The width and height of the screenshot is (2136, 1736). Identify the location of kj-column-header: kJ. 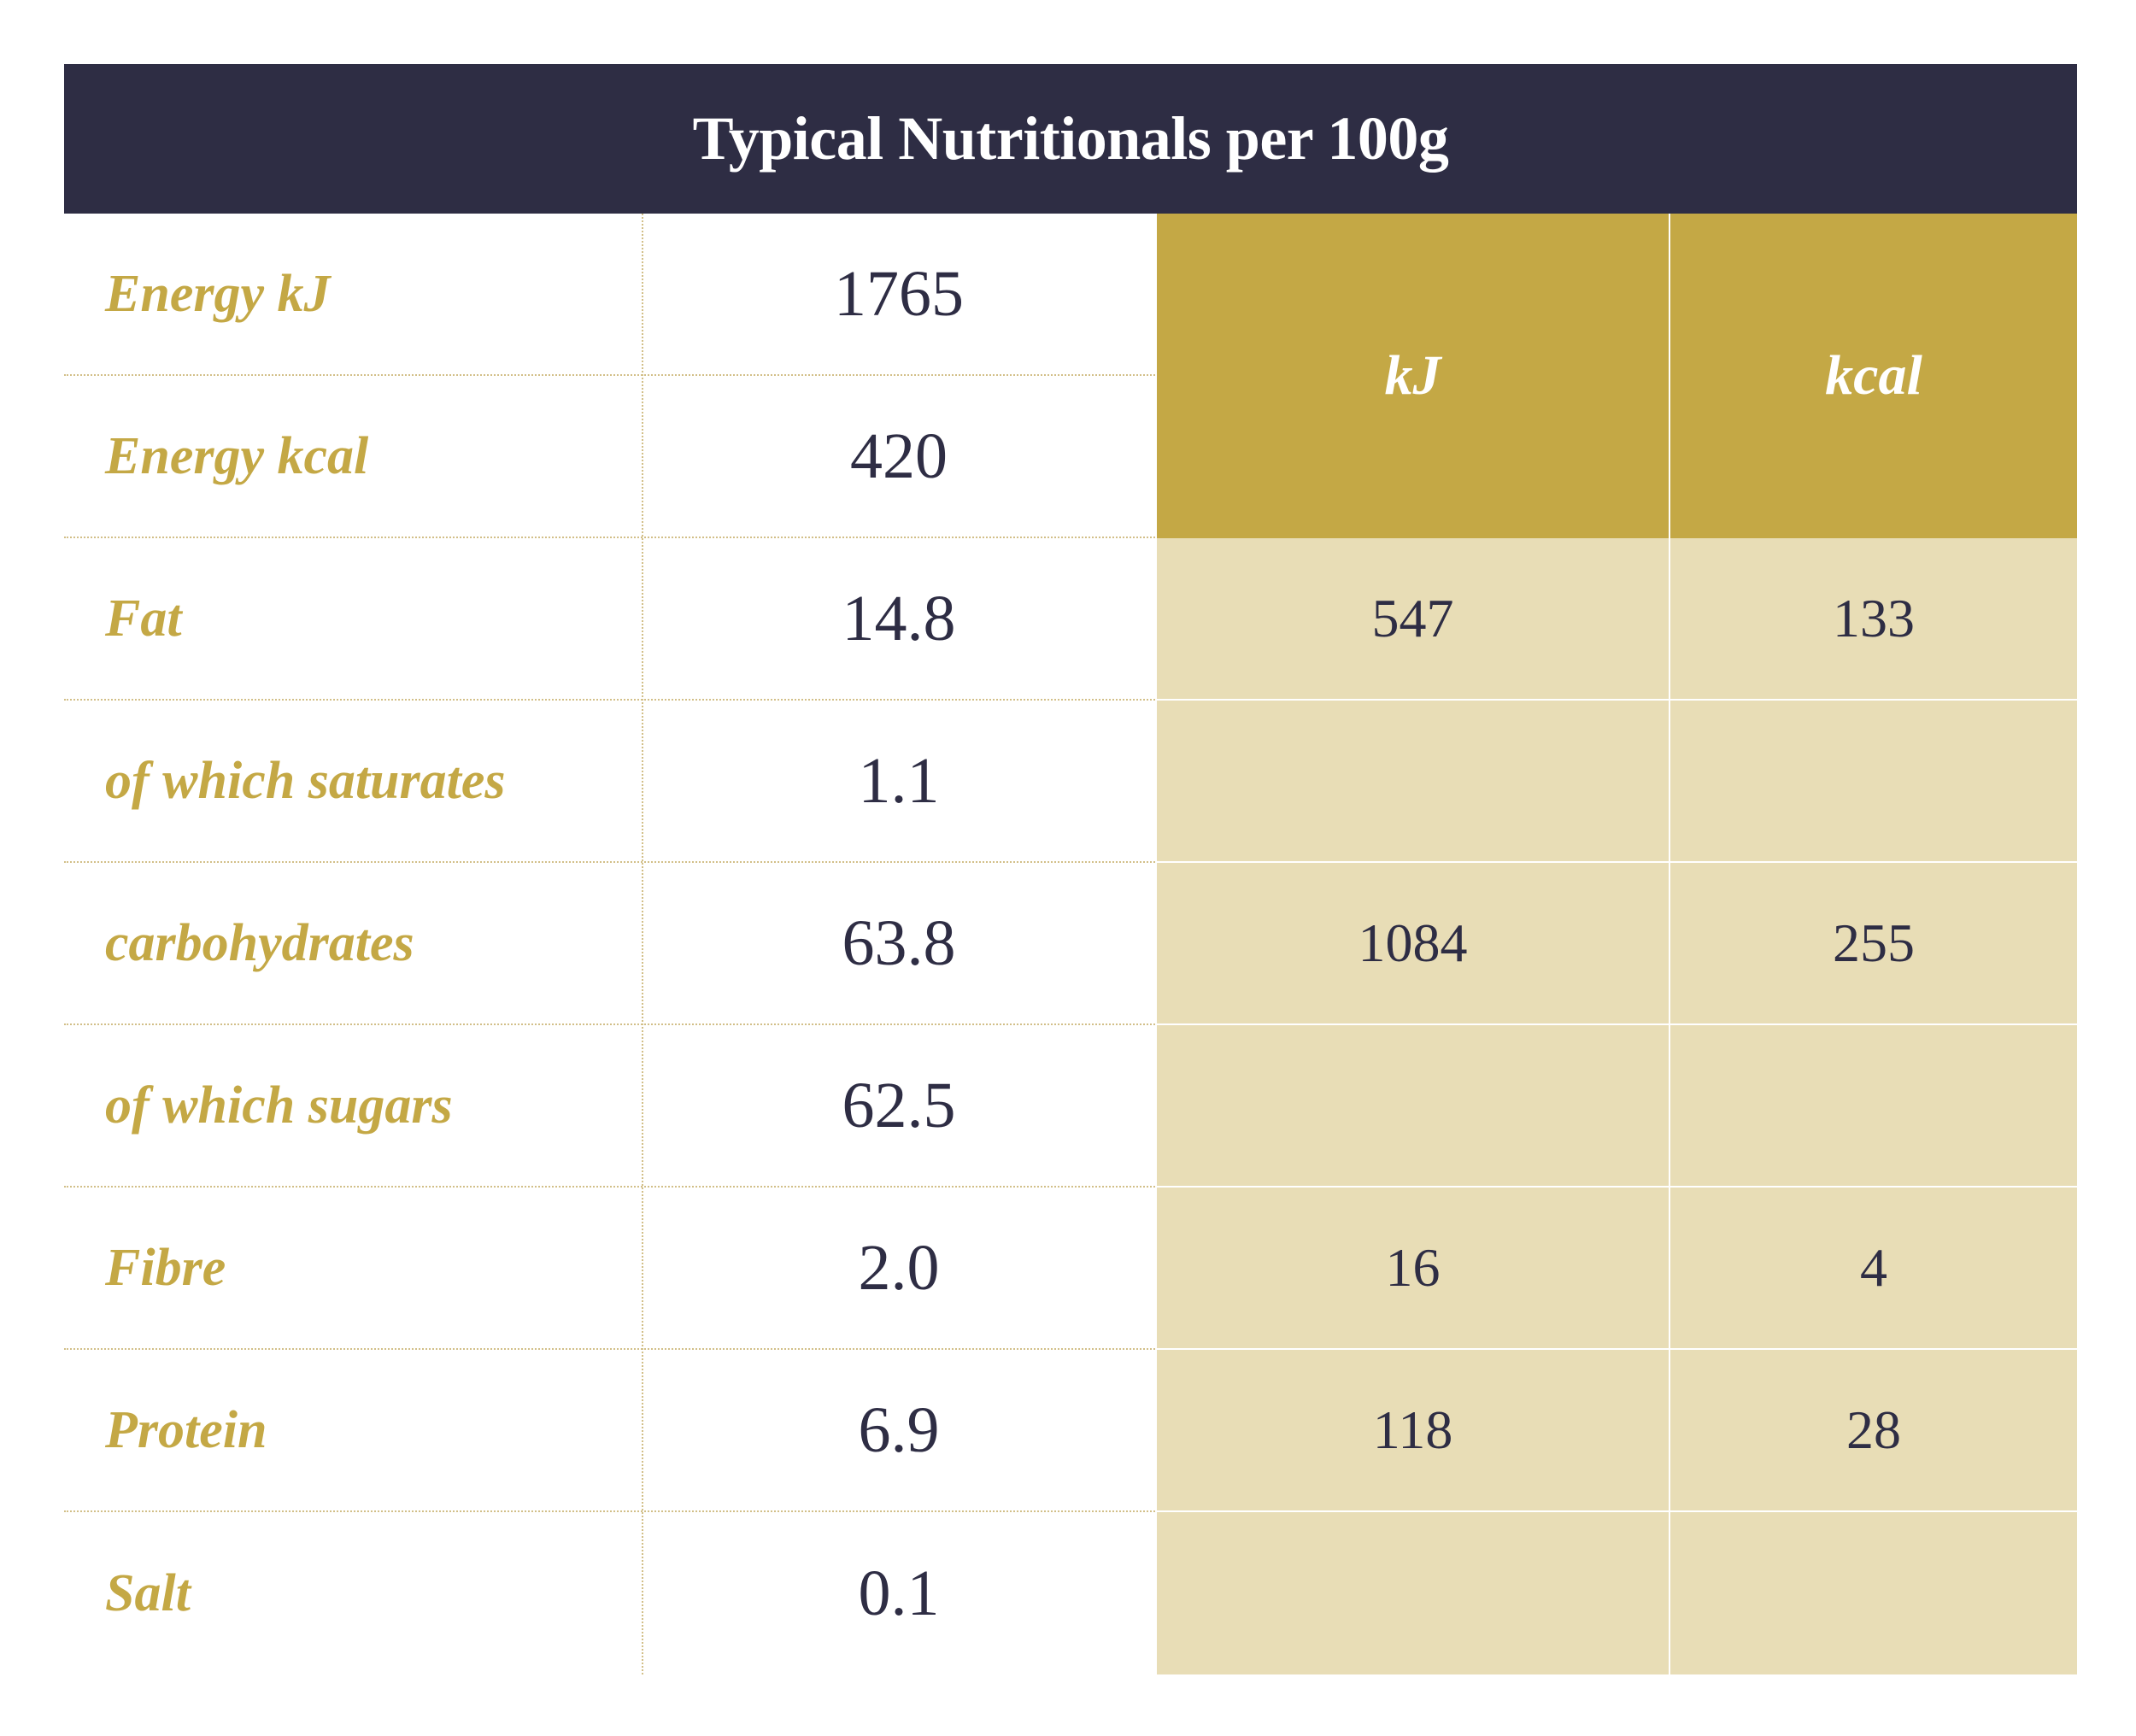
(1413, 376).